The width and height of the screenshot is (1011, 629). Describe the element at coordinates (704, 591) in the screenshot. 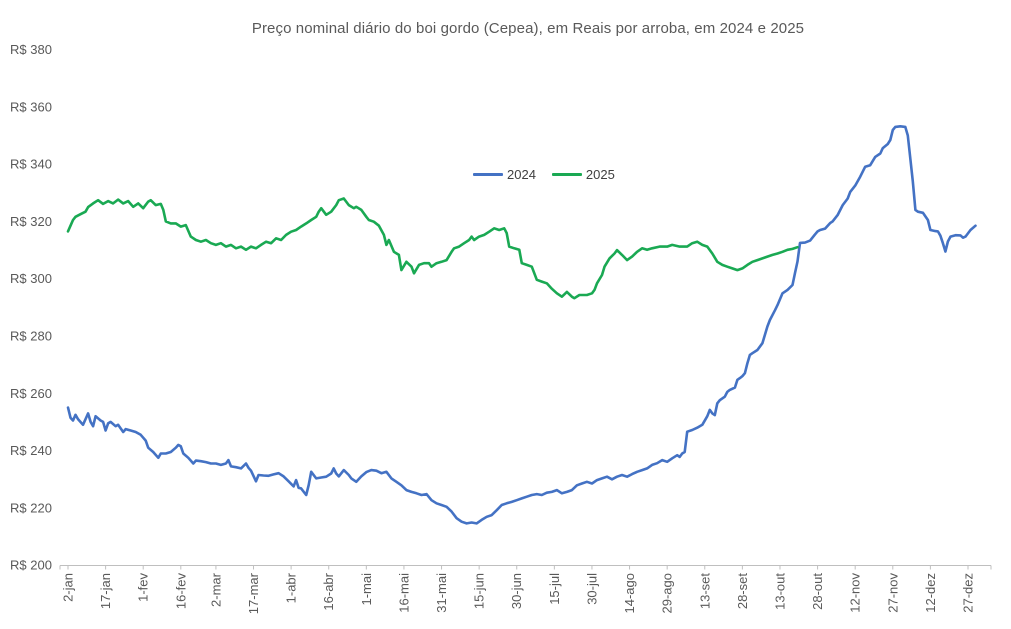

I see `x-axis-tick-label: 13-set` at that location.